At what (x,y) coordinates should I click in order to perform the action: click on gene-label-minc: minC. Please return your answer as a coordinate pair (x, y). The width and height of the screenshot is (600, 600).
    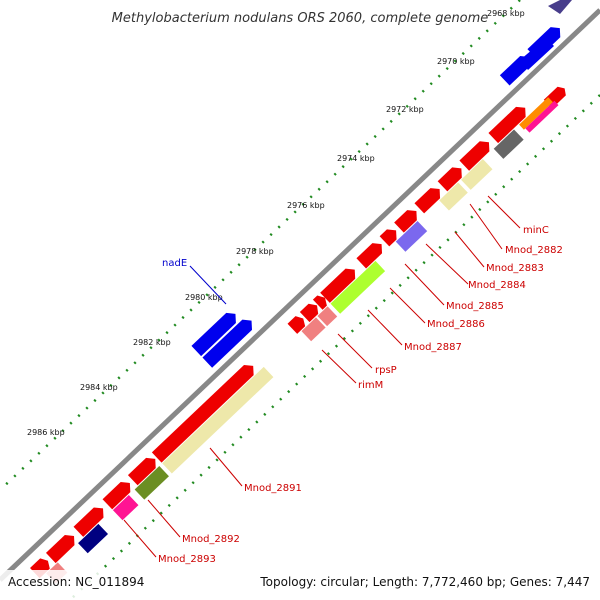
    Looking at the image, I should click on (536, 230).